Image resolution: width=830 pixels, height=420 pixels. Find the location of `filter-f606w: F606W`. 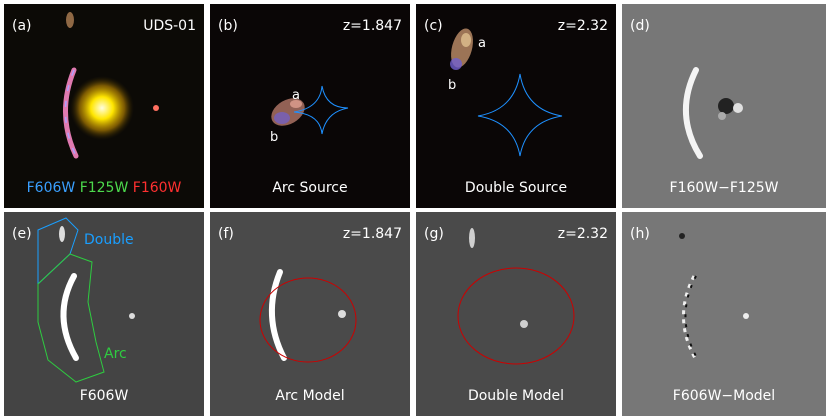

filter-f606w: F606W is located at coordinates (51, 188).